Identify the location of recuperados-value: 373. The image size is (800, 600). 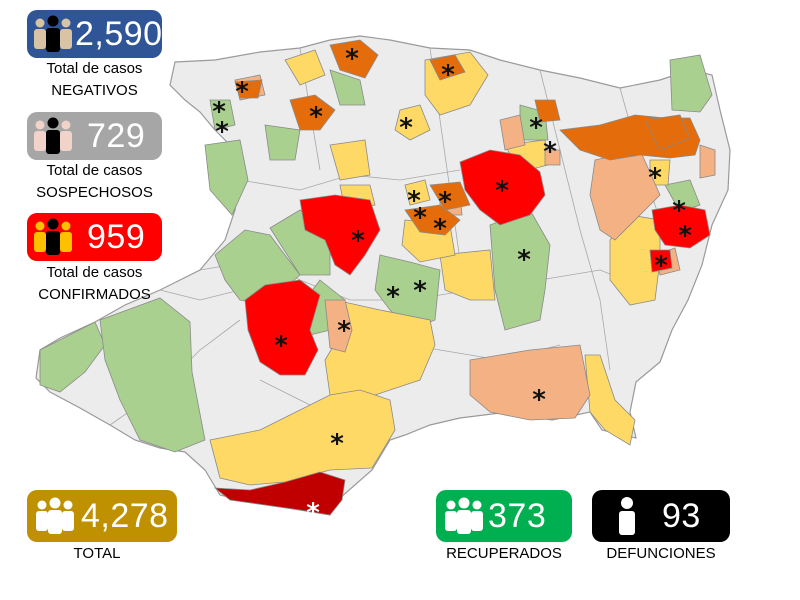
(517, 516).